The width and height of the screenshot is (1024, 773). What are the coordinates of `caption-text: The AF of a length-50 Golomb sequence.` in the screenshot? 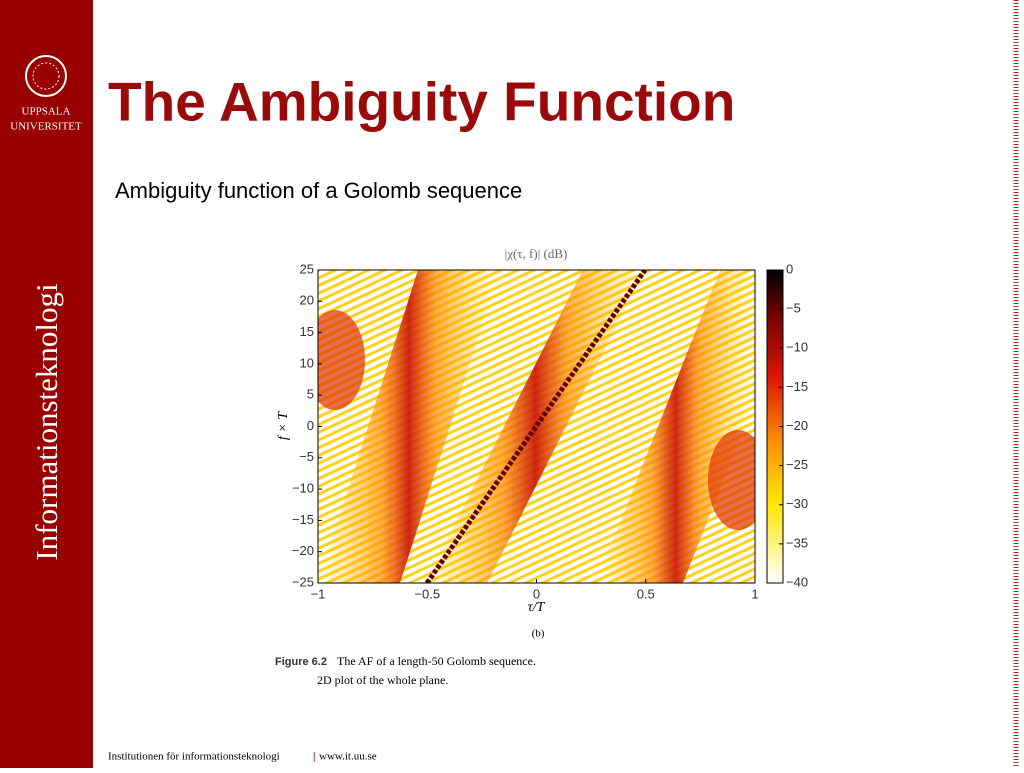 It's located at (436, 661).